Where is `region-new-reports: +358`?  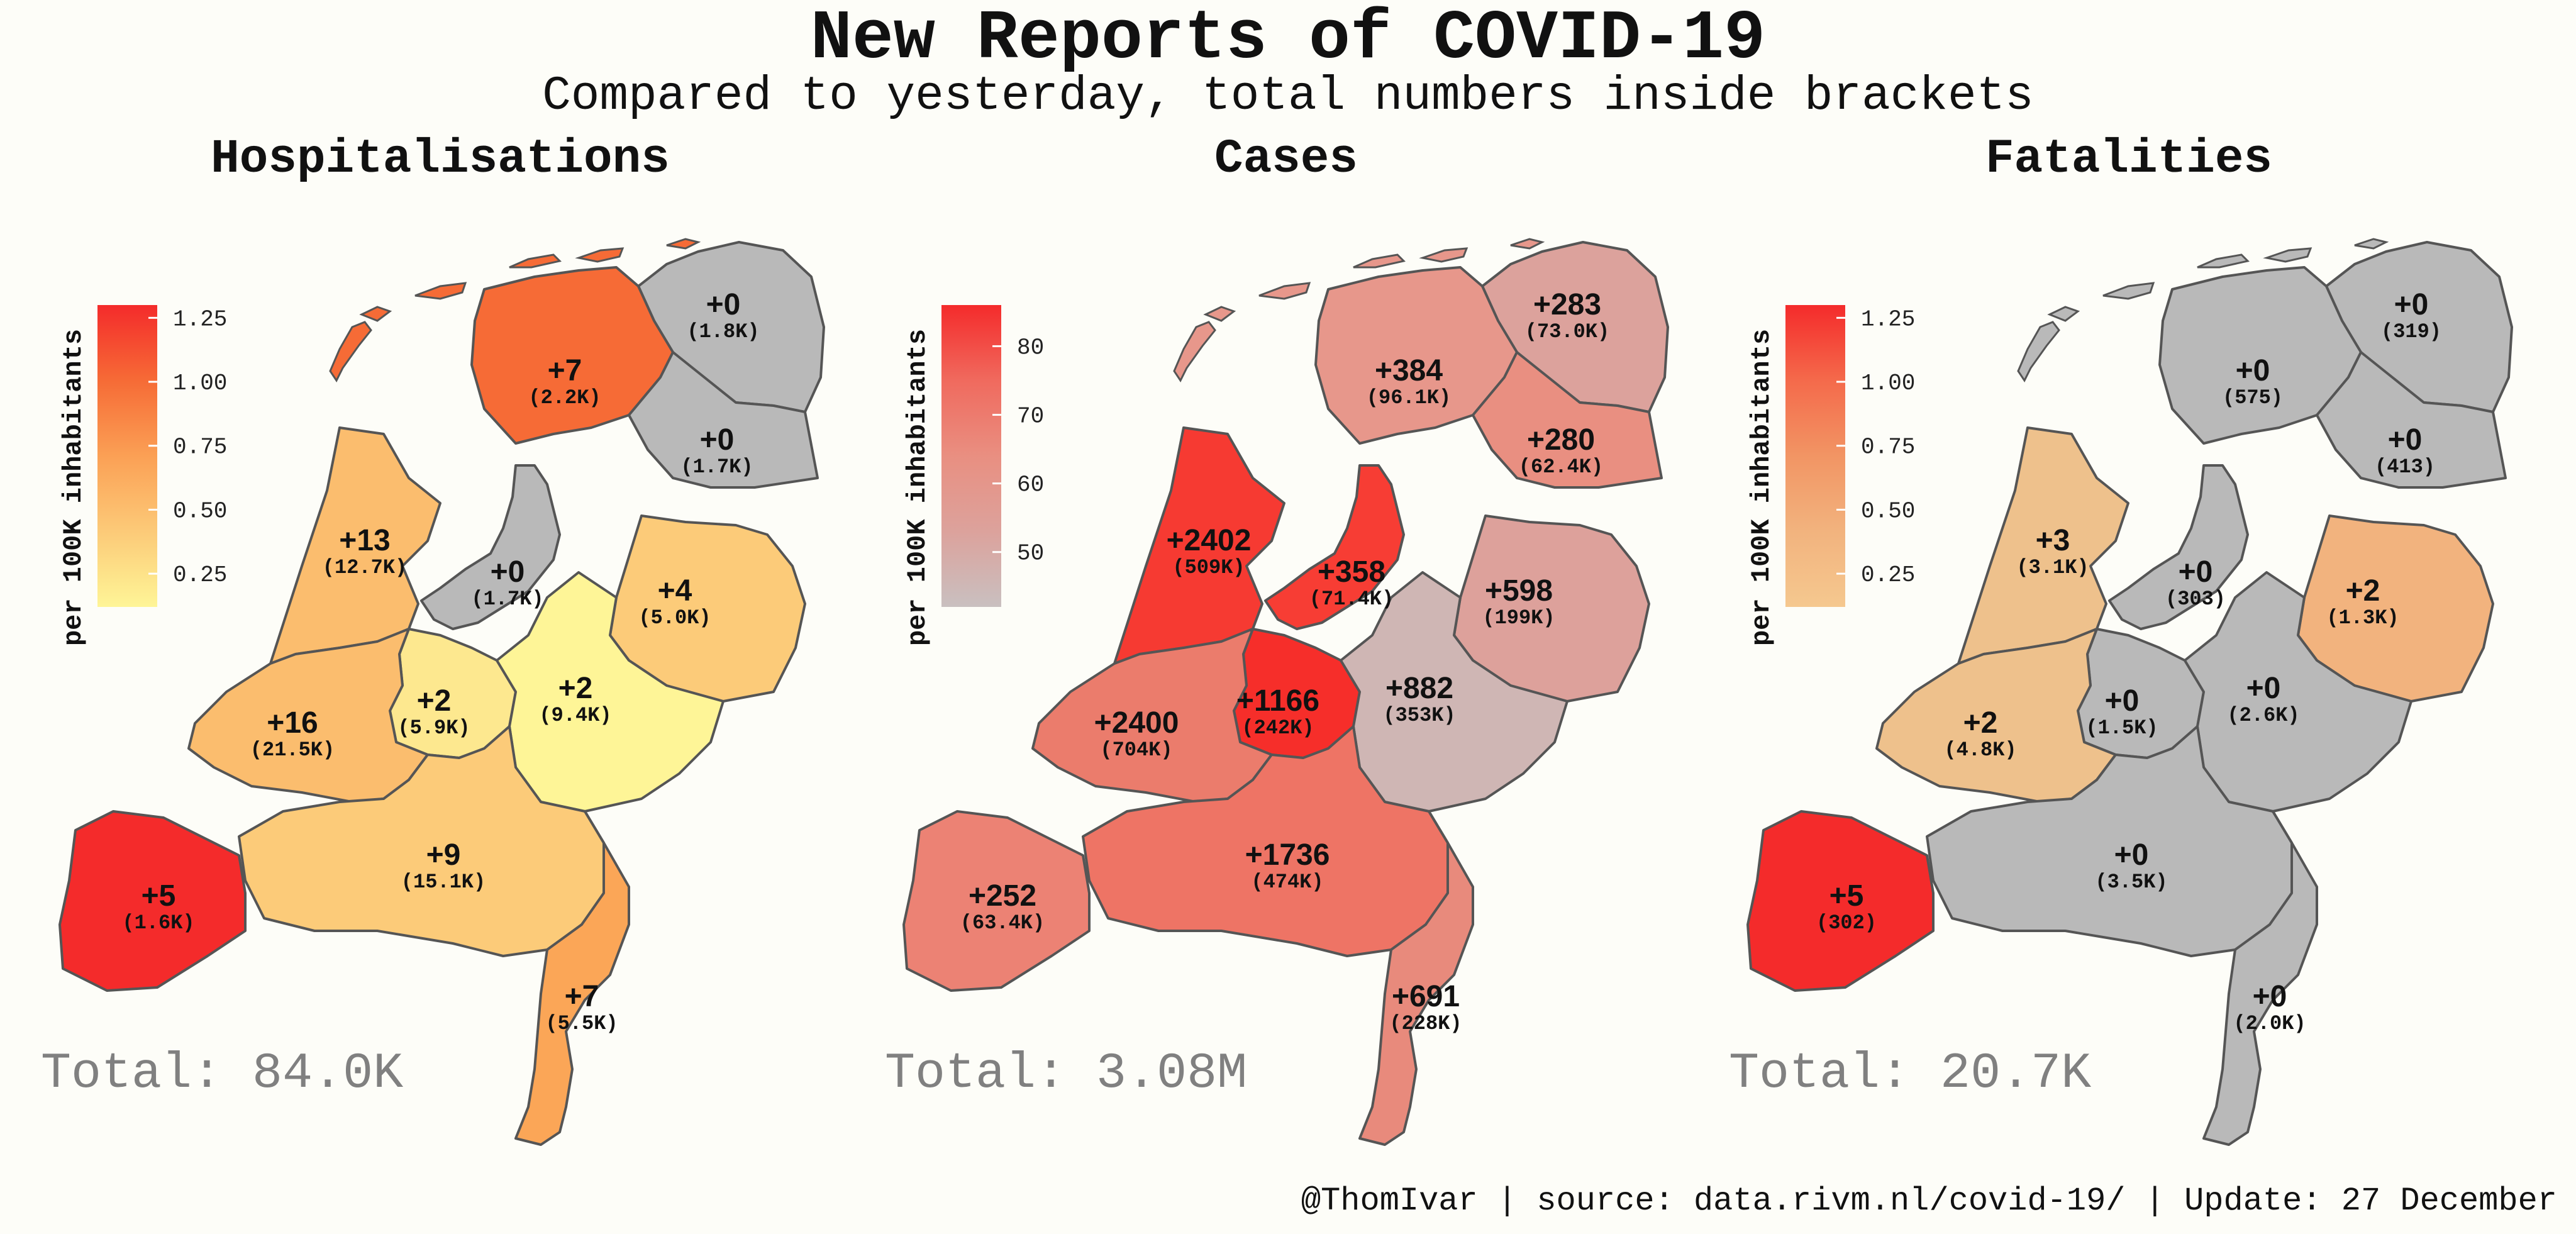
region-new-reports: +358 is located at coordinates (1351, 572).